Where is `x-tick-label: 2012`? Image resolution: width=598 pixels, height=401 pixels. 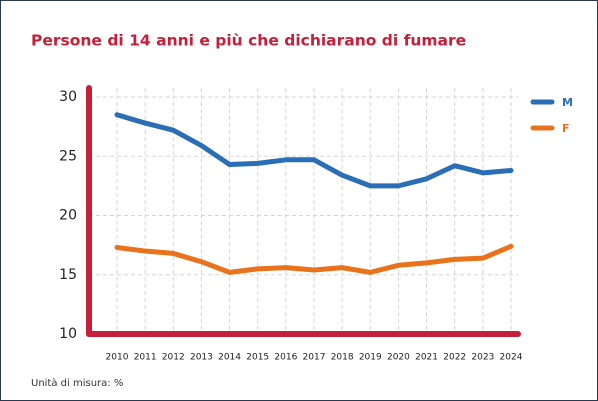 x-tick-label: 2012 is located at coordinates (173, 358).